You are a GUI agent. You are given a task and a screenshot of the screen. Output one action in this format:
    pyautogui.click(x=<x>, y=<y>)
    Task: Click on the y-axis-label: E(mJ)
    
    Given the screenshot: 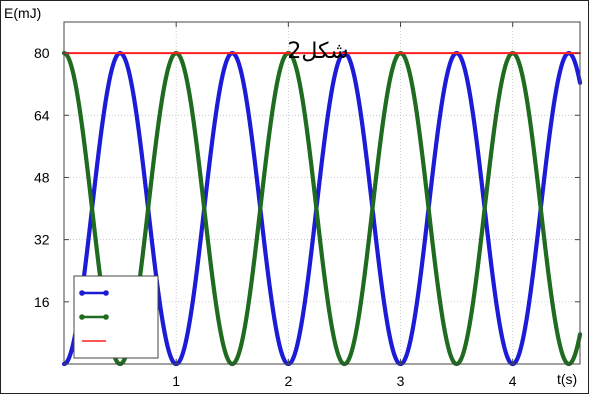 What is the action you would take?
    pyautogui.click(x=22, y=13)
    